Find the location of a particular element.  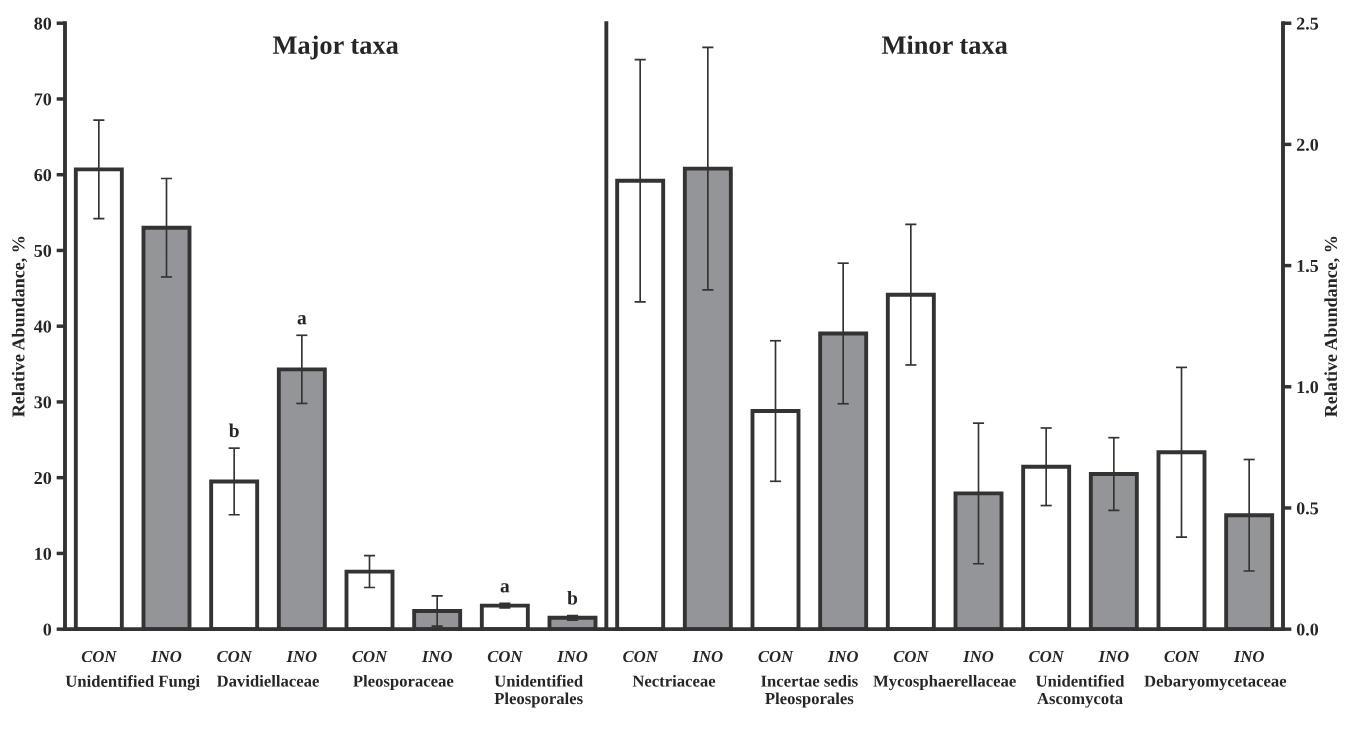

y-tick-label: 0.5 is located at coordinates (1307, 508).